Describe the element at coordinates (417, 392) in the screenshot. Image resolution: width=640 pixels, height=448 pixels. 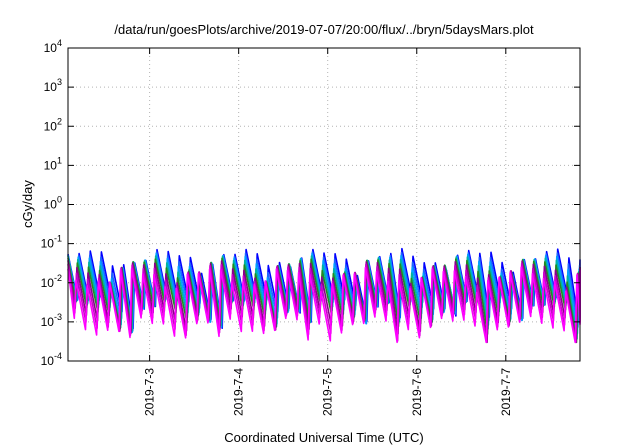
I see `x-tick-label: 2019-7-6` at that location.